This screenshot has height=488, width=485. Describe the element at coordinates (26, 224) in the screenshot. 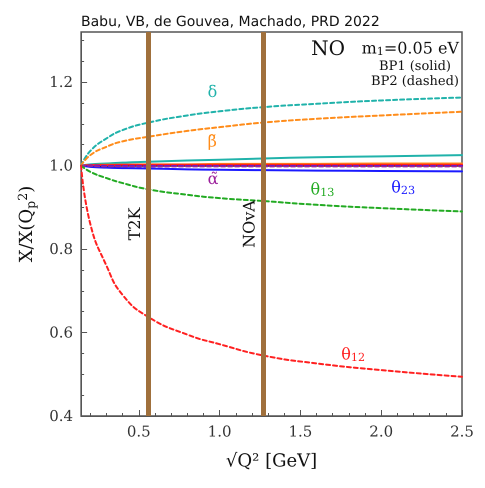

I see `y-axis-title: X/X(Qp2)` at that location.